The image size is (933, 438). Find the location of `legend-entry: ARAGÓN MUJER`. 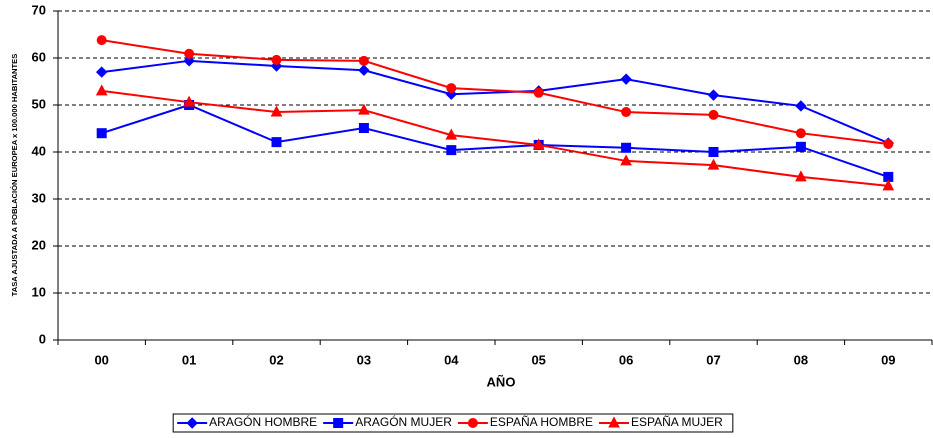

legend-entry: ARAGÓN MUJER is located at coordinates (403, 421).